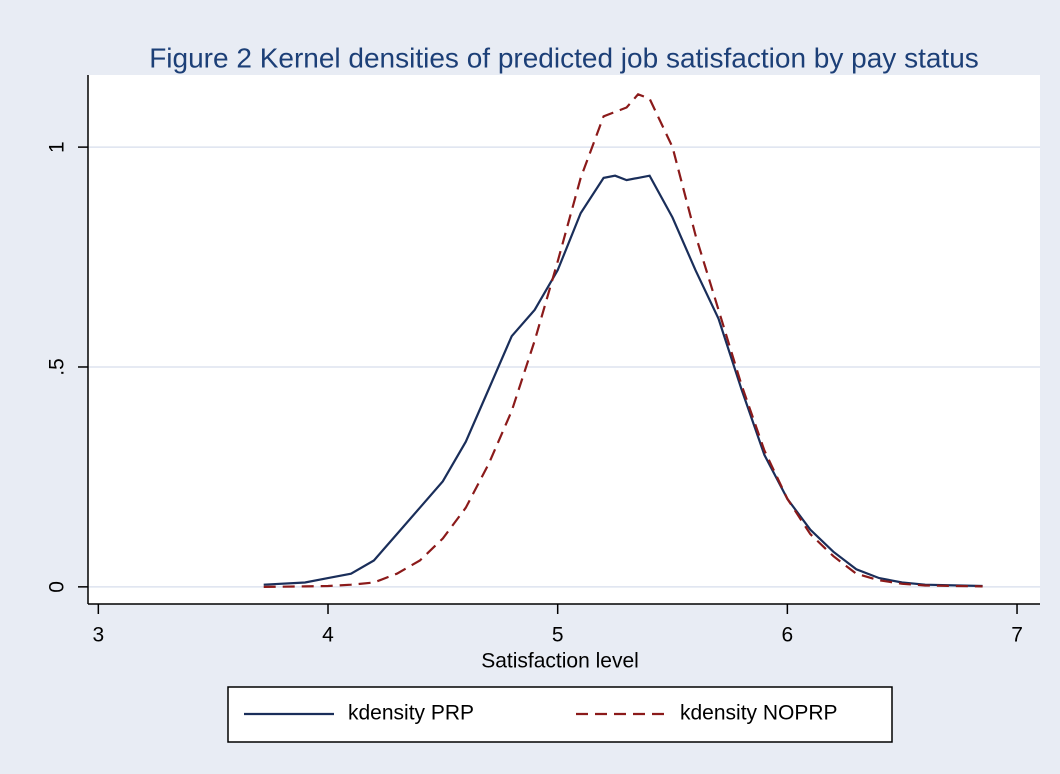  I want to click on y-tick-label: .5, so click(57, 367).